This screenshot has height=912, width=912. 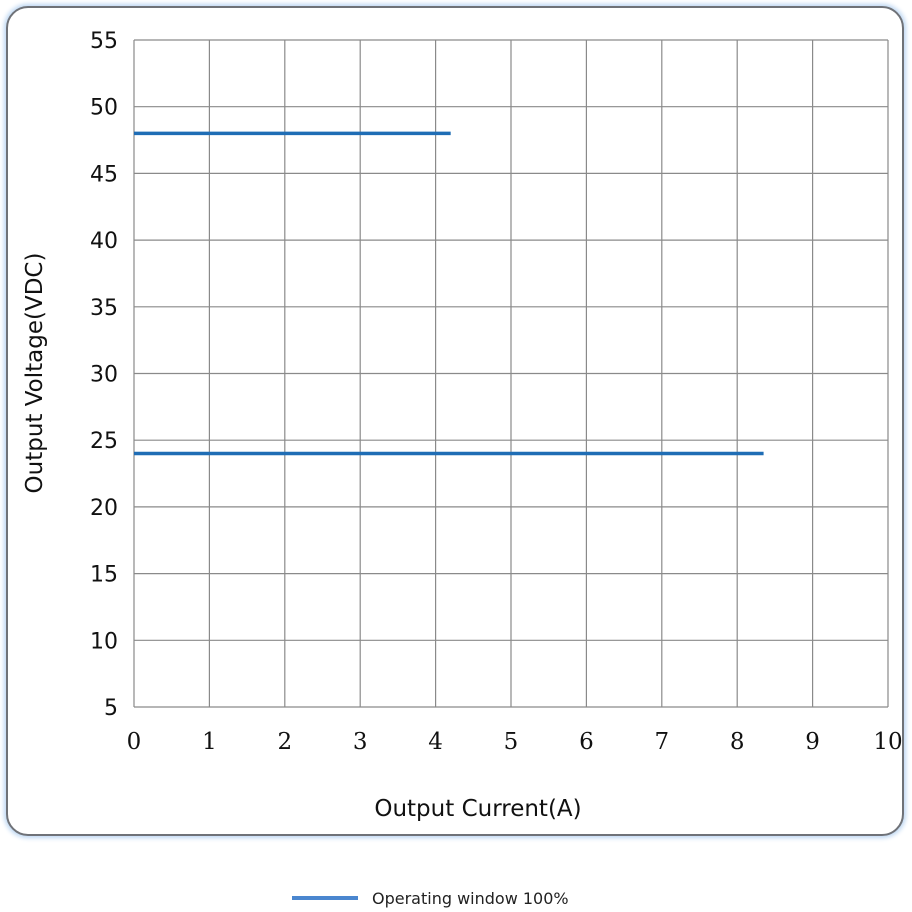 What do you see at coordinates (104, 241) in the screenshot?
I see `y-tick-label: 40` at bounding box center [104, 241].